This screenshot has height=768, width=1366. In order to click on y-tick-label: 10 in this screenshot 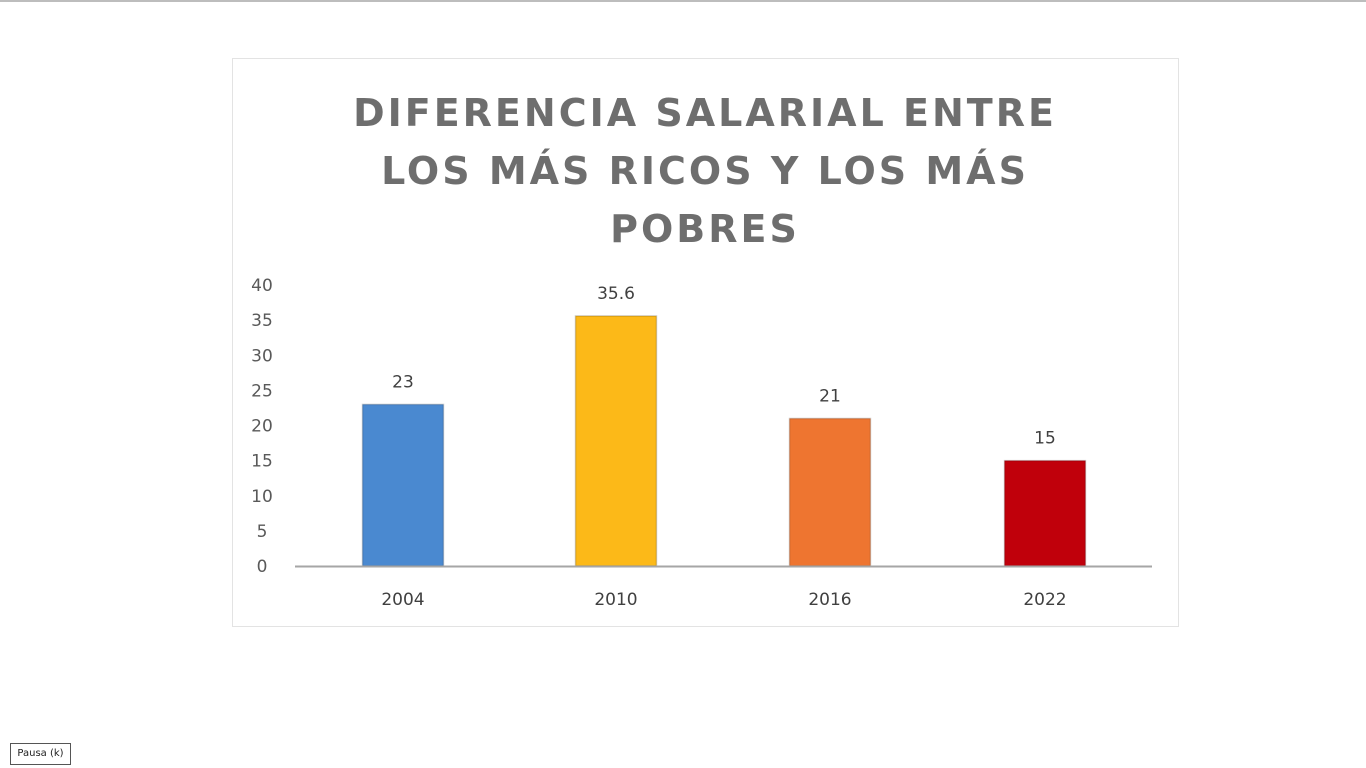, I will do `click(262, 497)`.